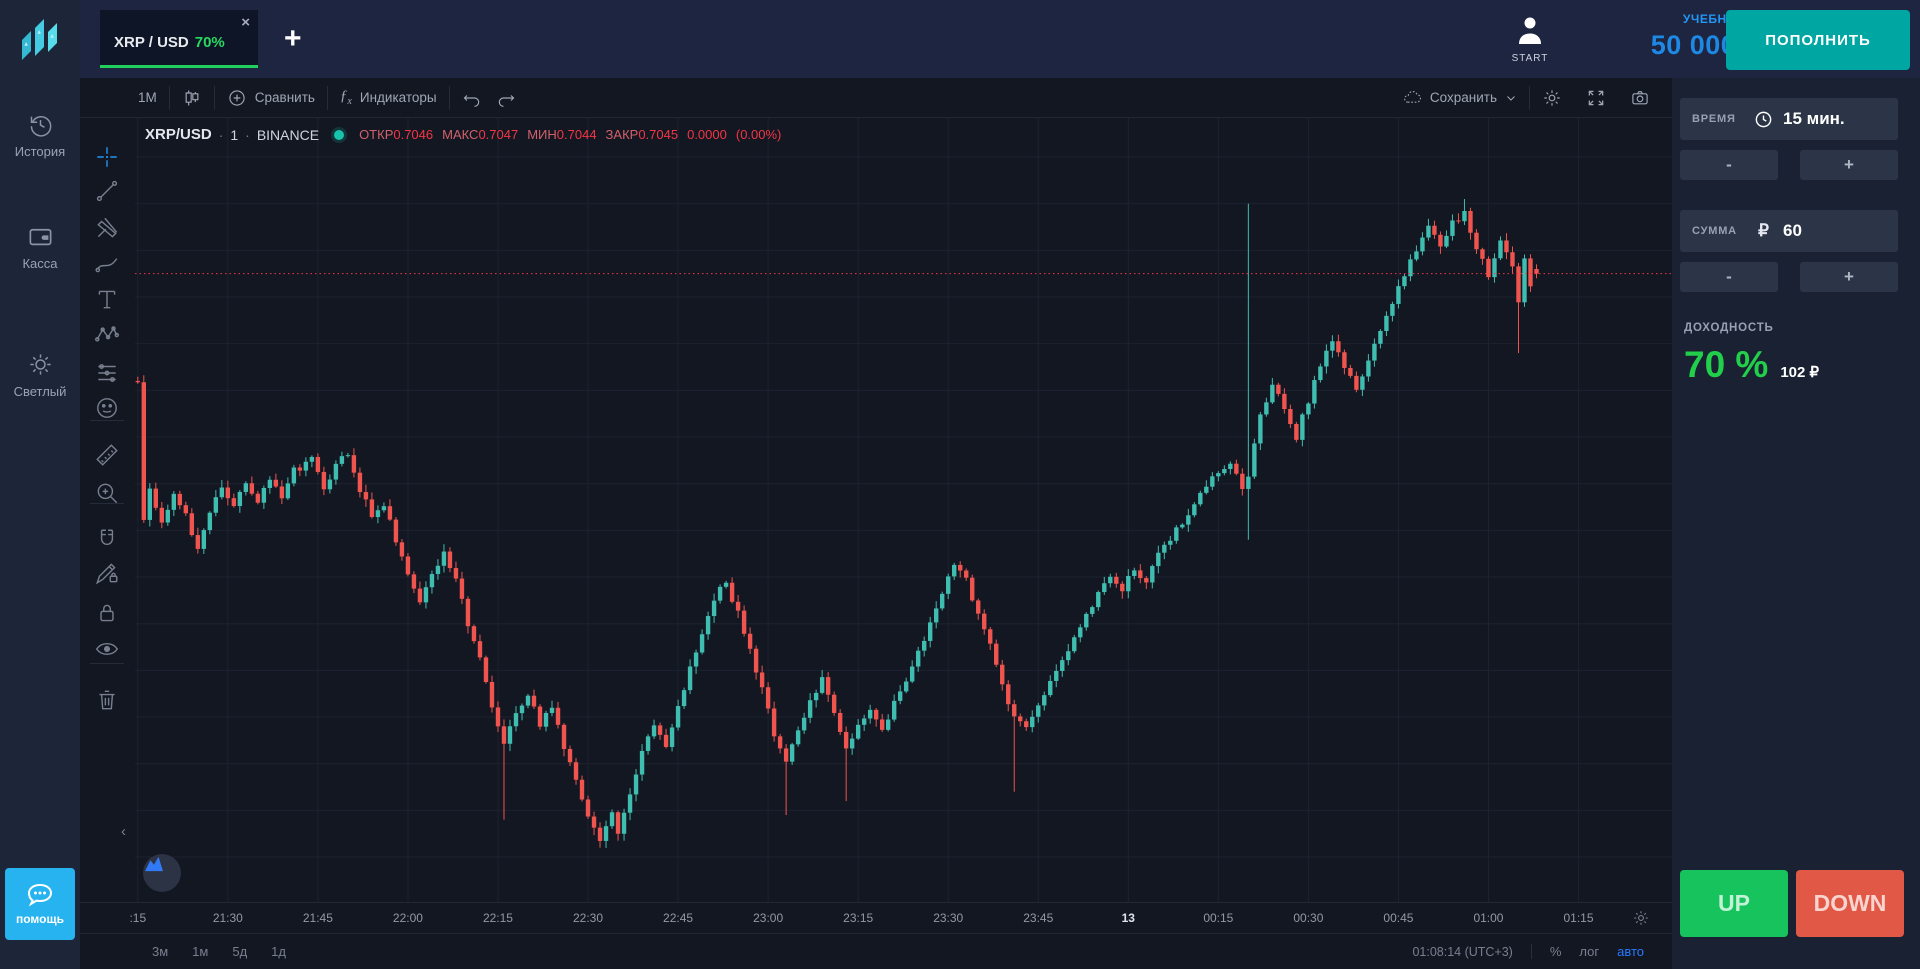 The width and height of the screenshot is (1920, 969). Describe the element at coordinates (1578, 918) in the screenshot. I see `time-tick-label: 01:15` at that location.